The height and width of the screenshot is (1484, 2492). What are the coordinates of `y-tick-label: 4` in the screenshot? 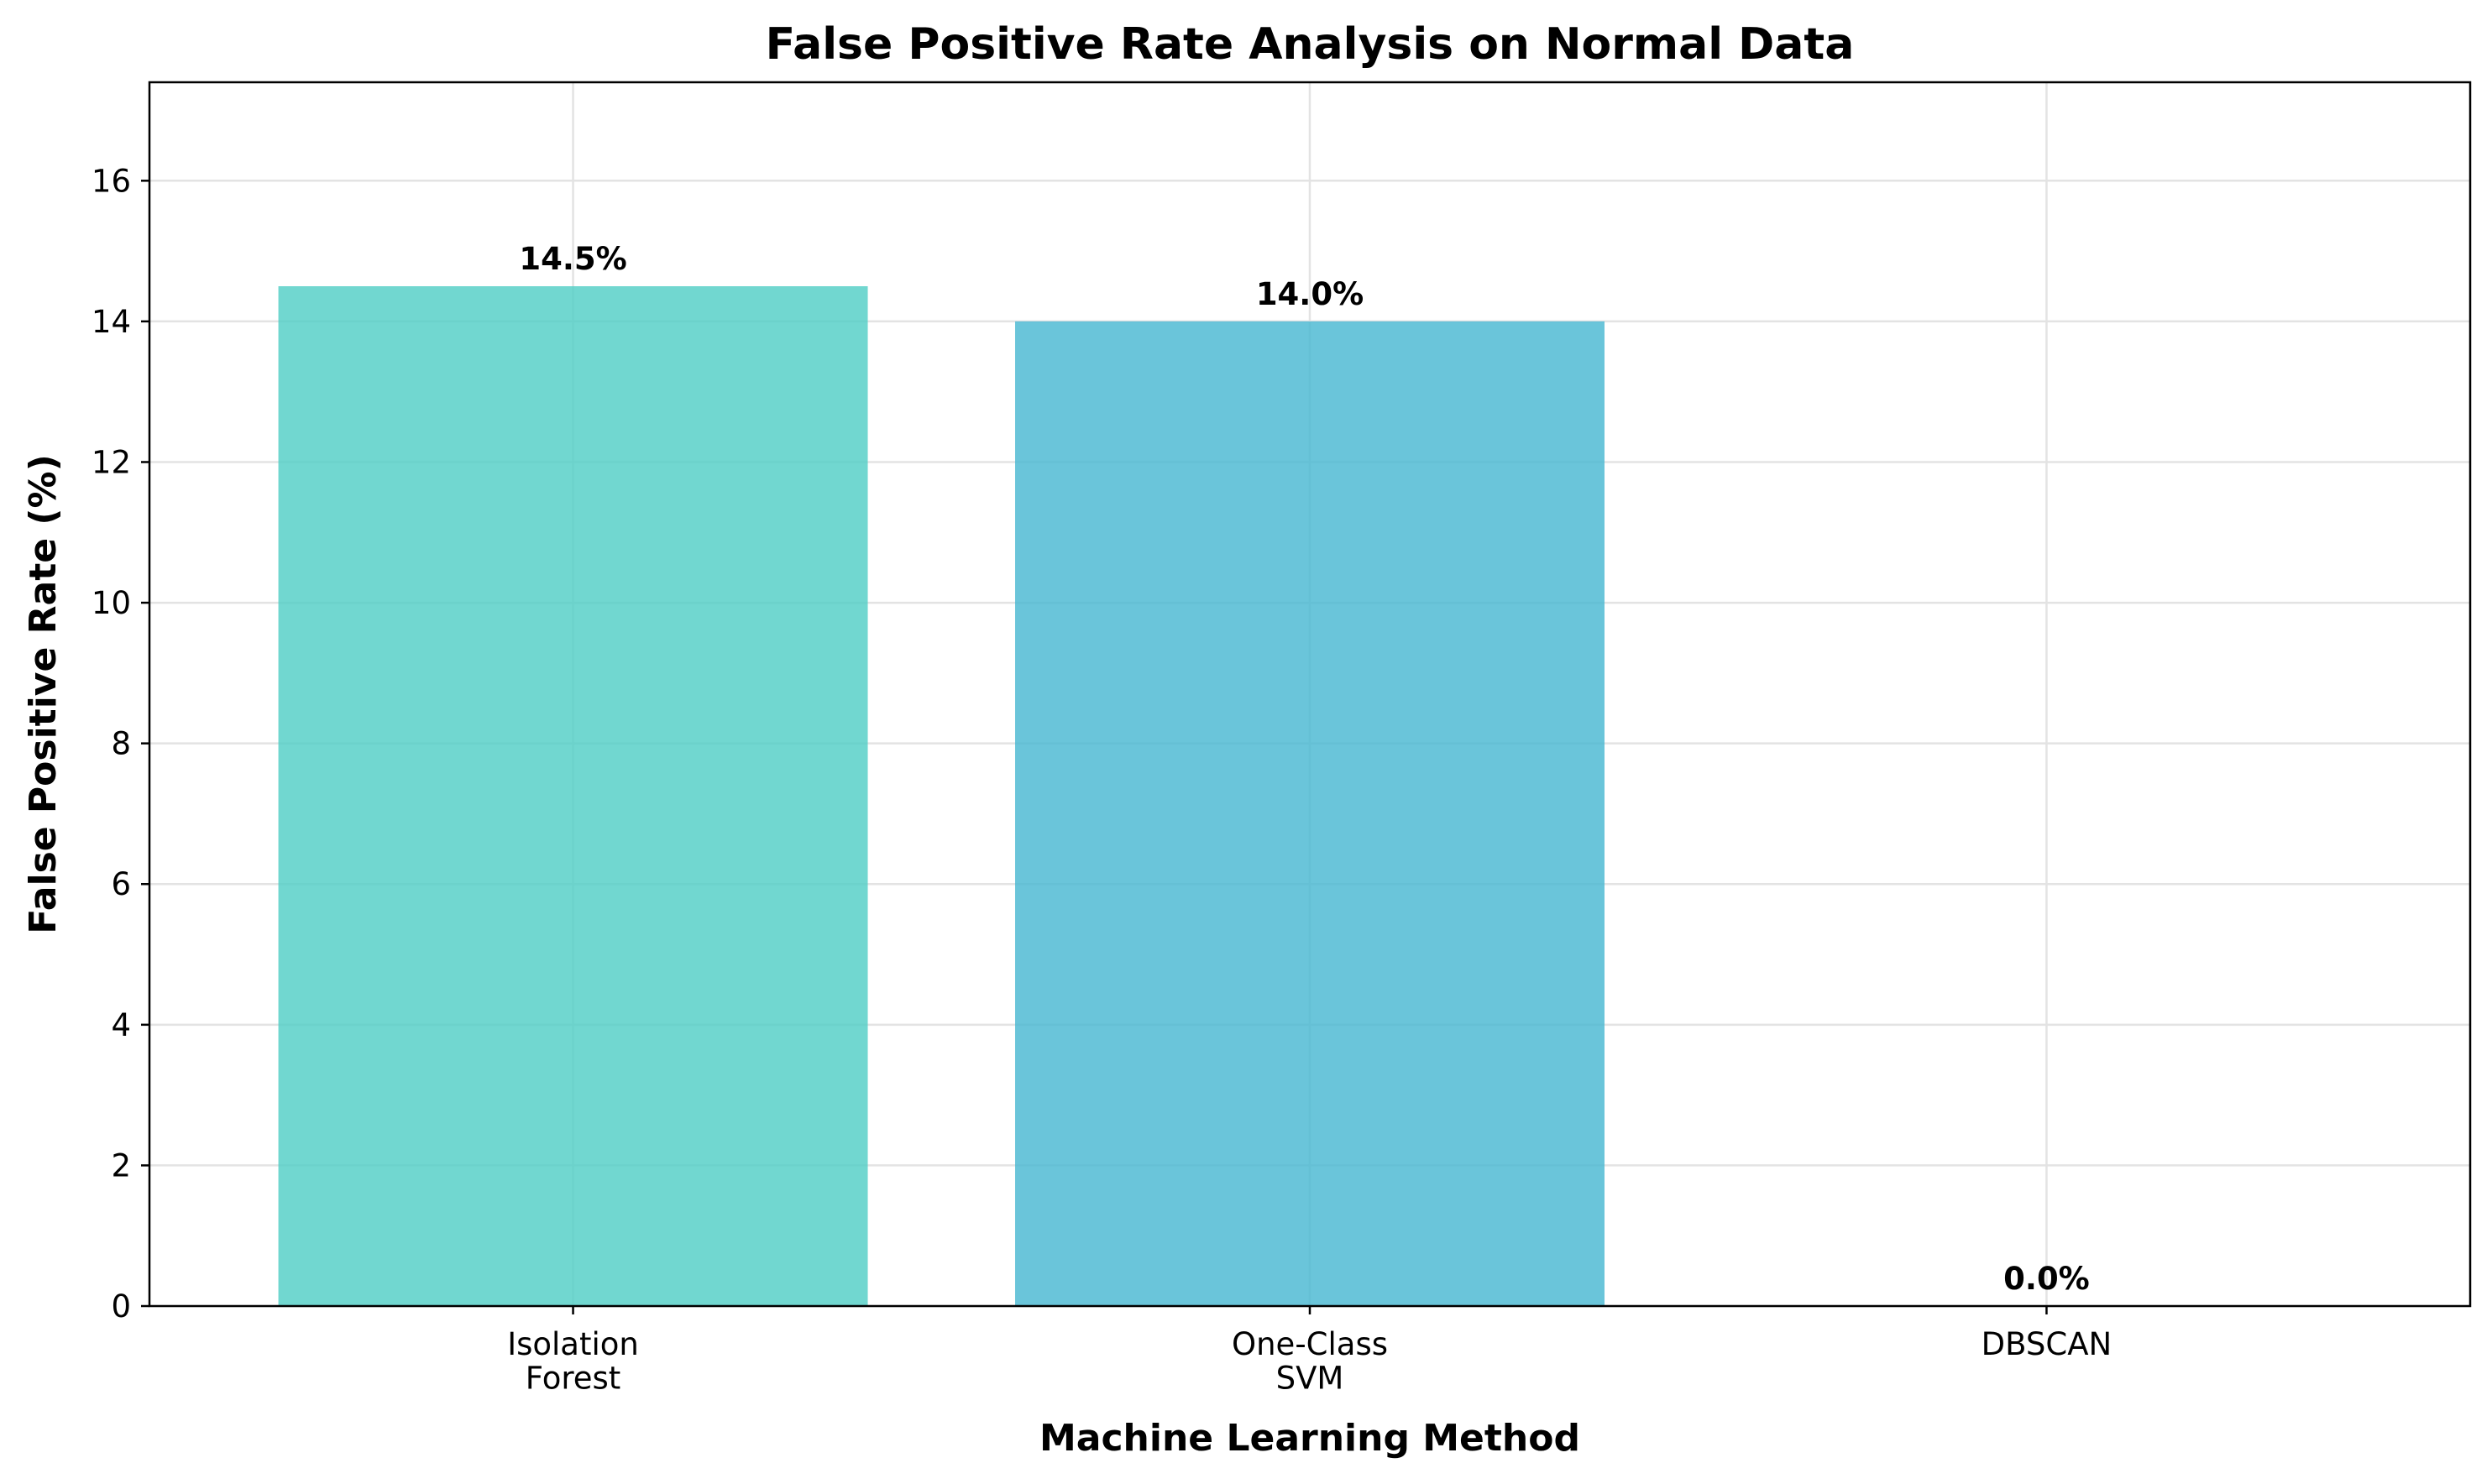 It's located at (121, 1025).